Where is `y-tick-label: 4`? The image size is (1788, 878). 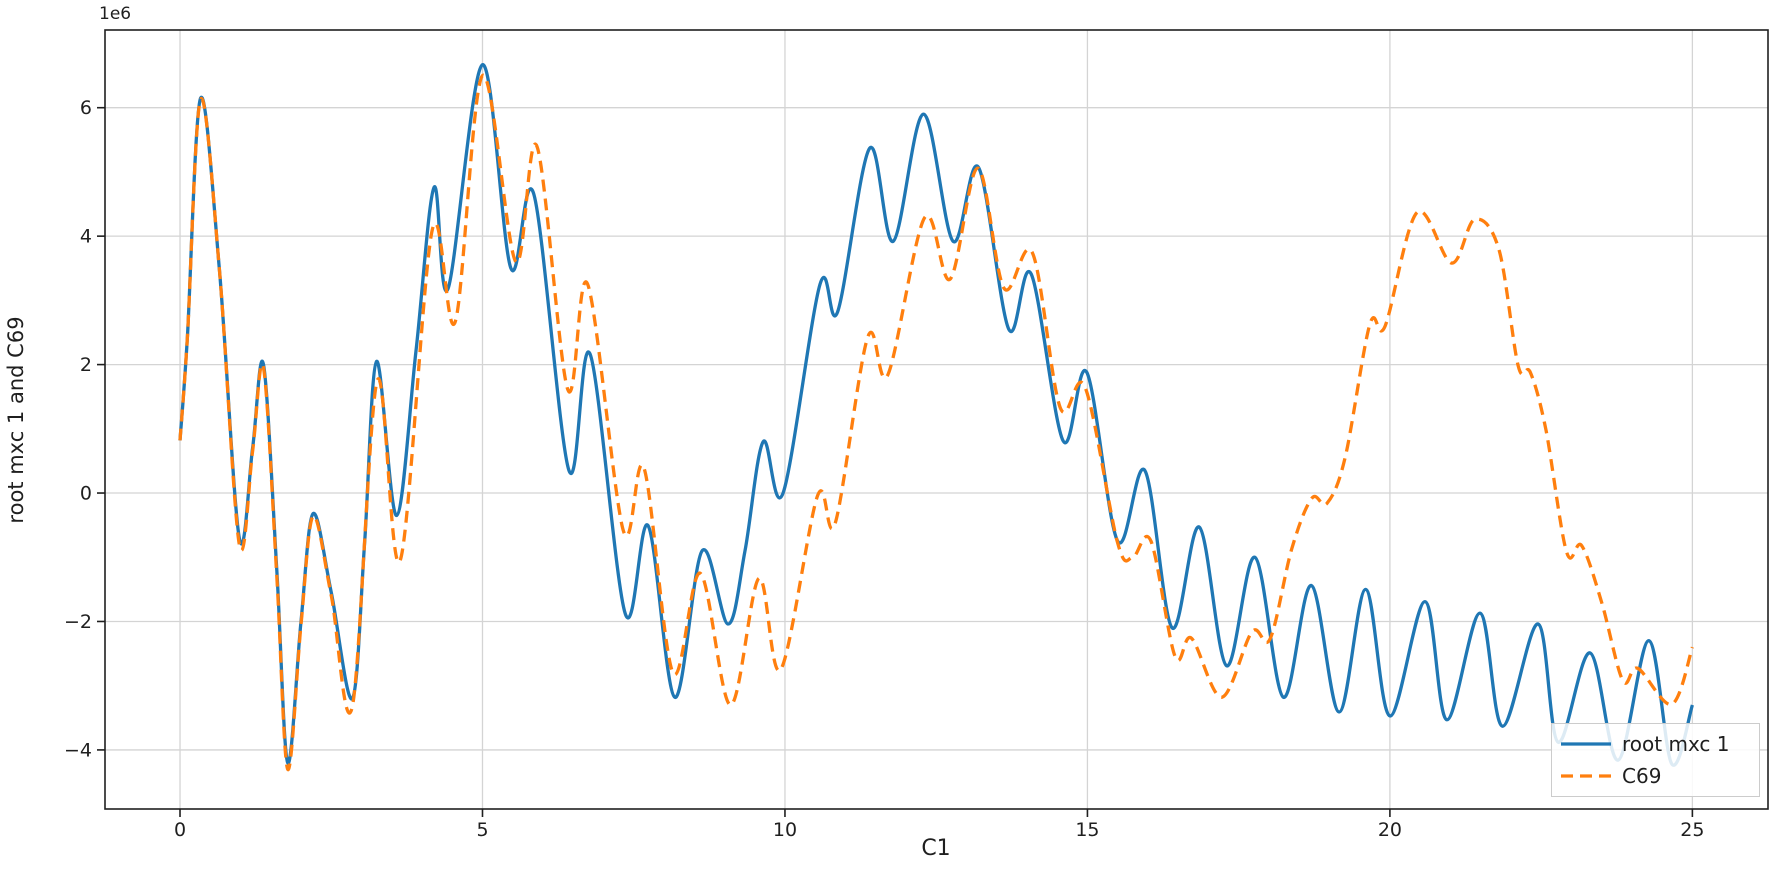
y-tick-label: 4 is located at coordinates (86, 237).